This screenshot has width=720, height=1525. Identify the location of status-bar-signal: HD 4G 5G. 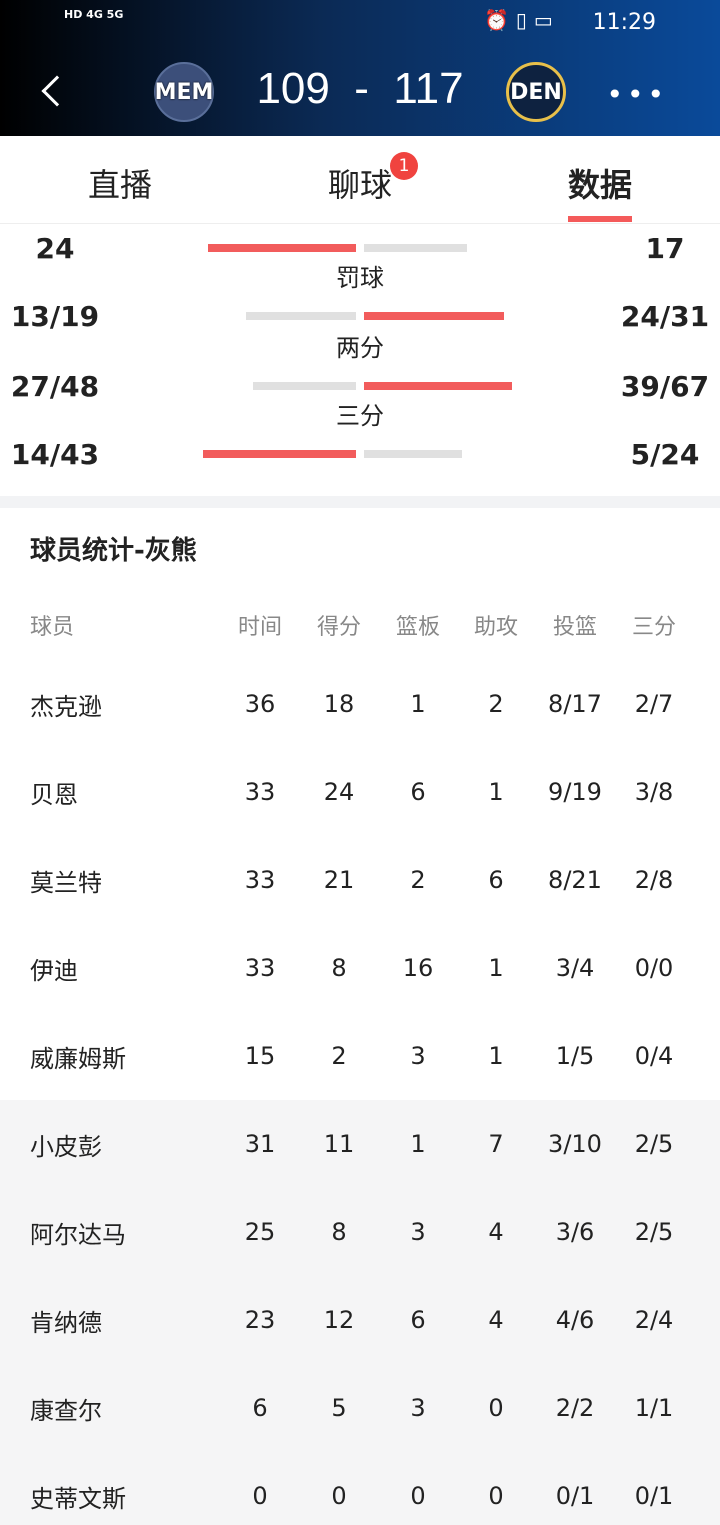
(94, 14).